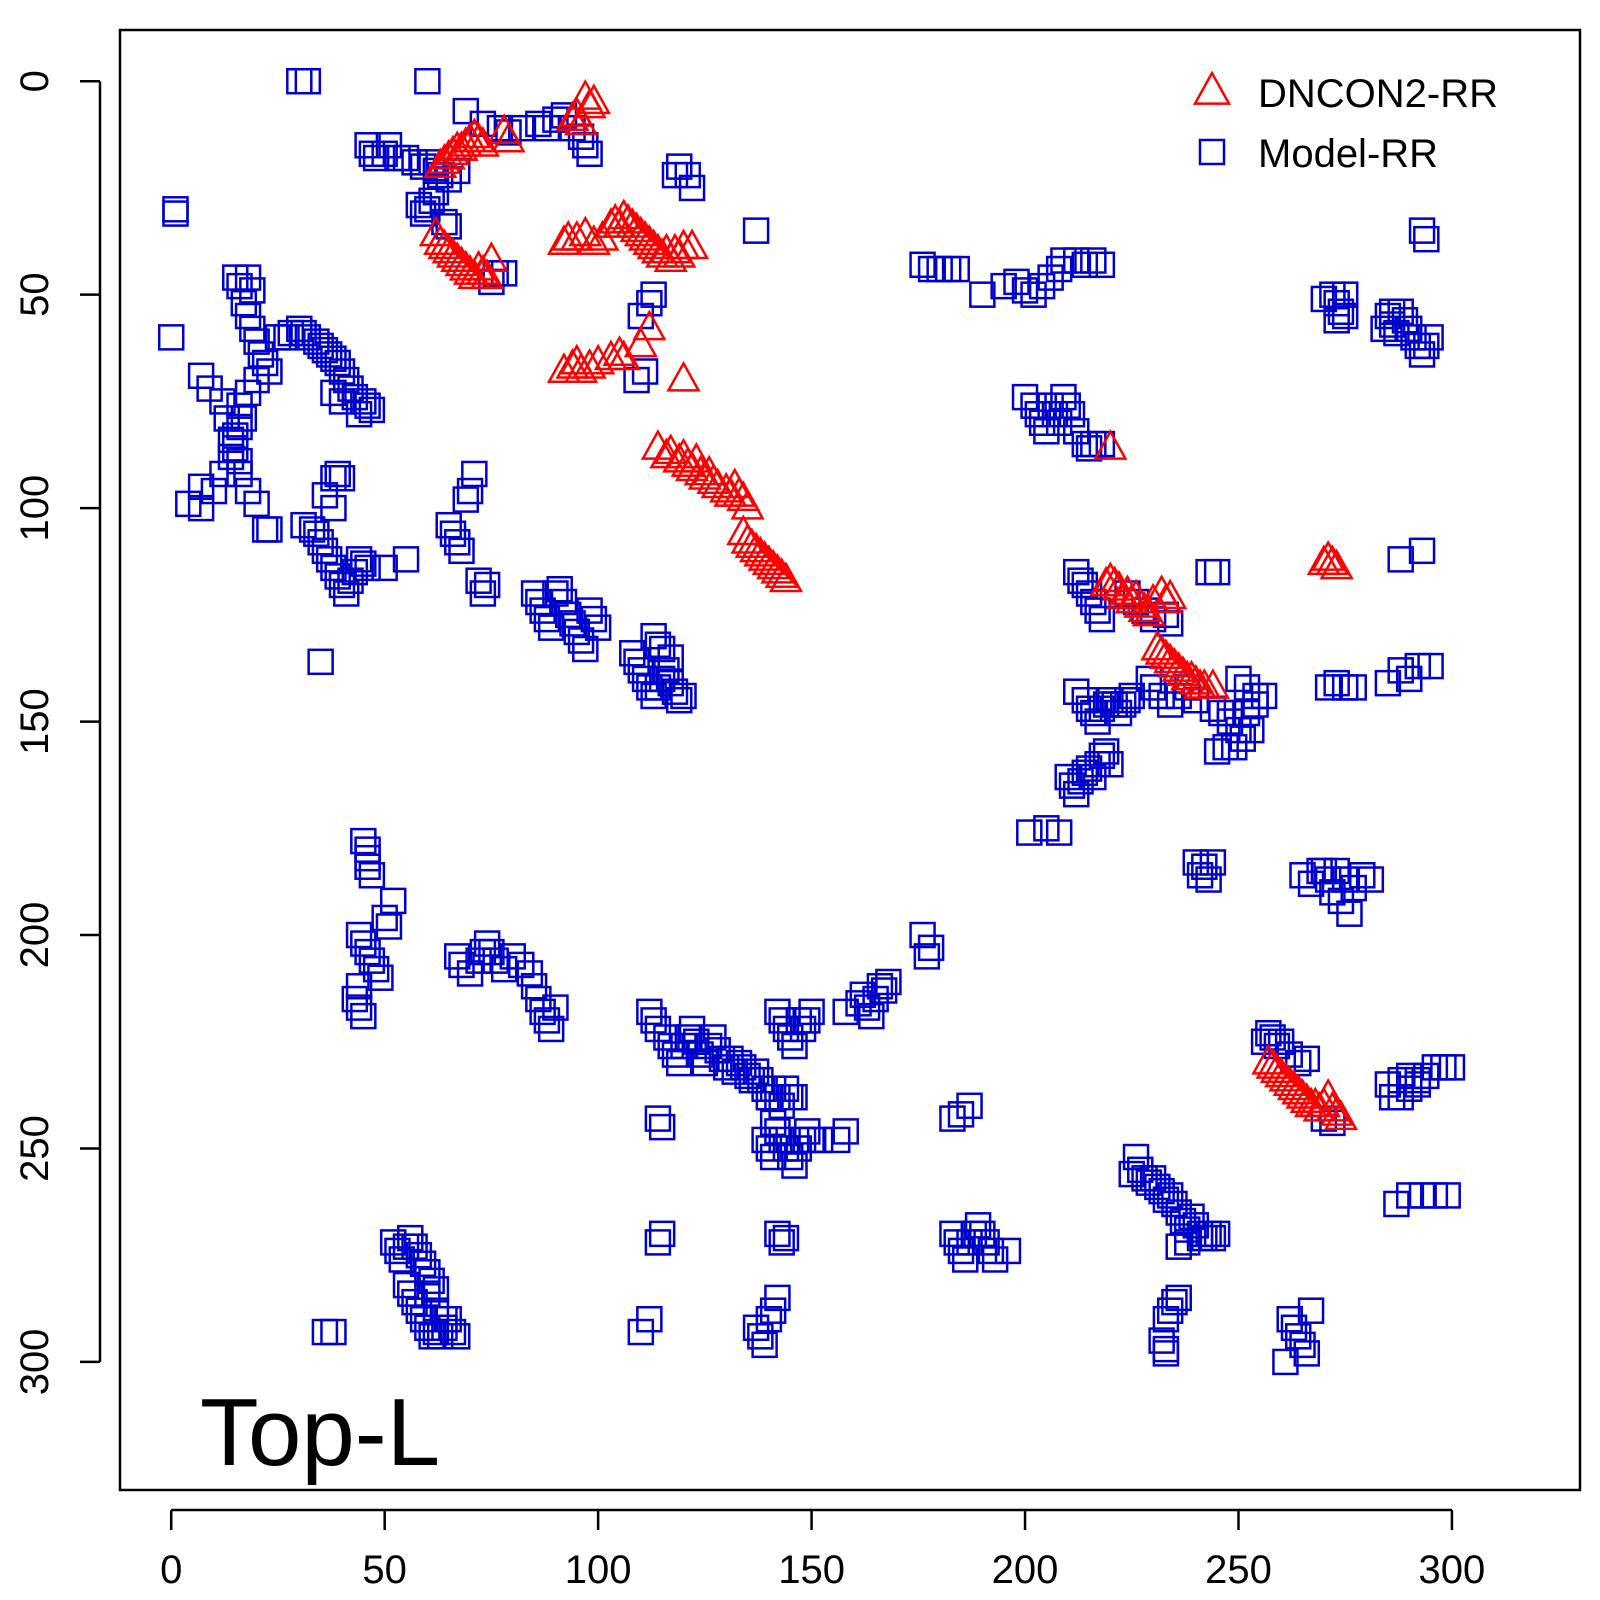 The width and height of the screenshot is (1600, 1600). I want to click on y-tick-label: 300, so click(35, 1362).